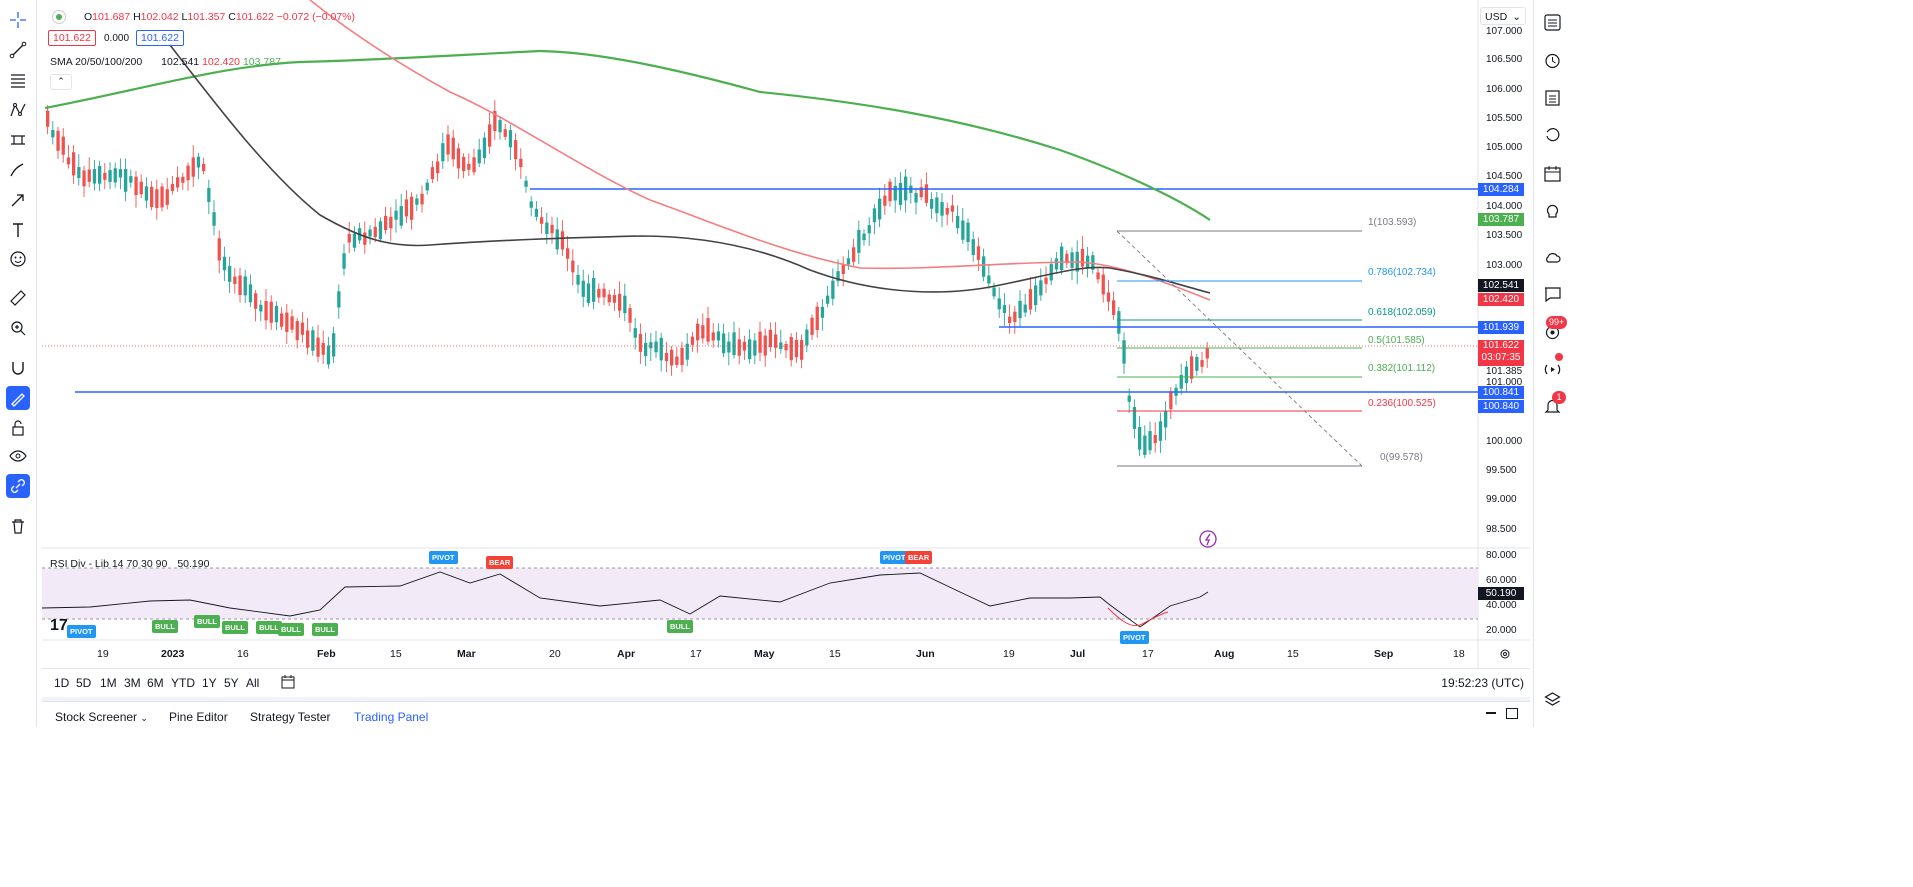 Image resolution: width=1913 pixels, height=887 pixels. I want to click on date-tick: 2023, so click(173, 654).